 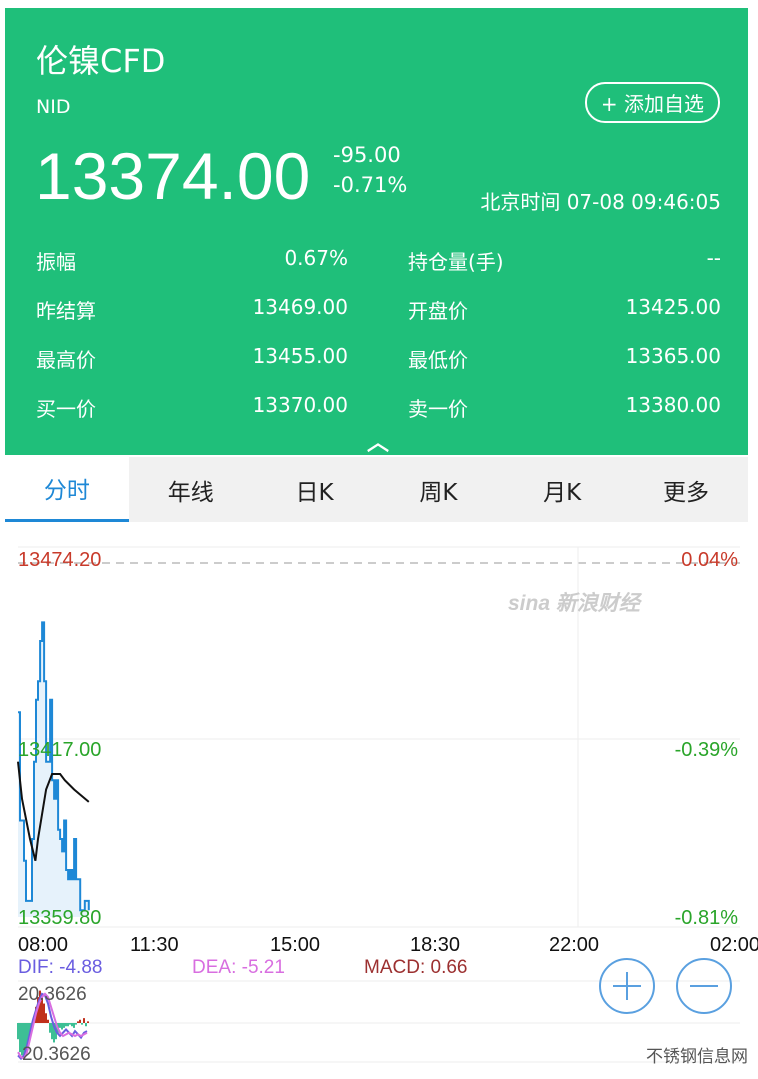 I want to click on y-label-top: 13474.20, so click(x=59, y=560).